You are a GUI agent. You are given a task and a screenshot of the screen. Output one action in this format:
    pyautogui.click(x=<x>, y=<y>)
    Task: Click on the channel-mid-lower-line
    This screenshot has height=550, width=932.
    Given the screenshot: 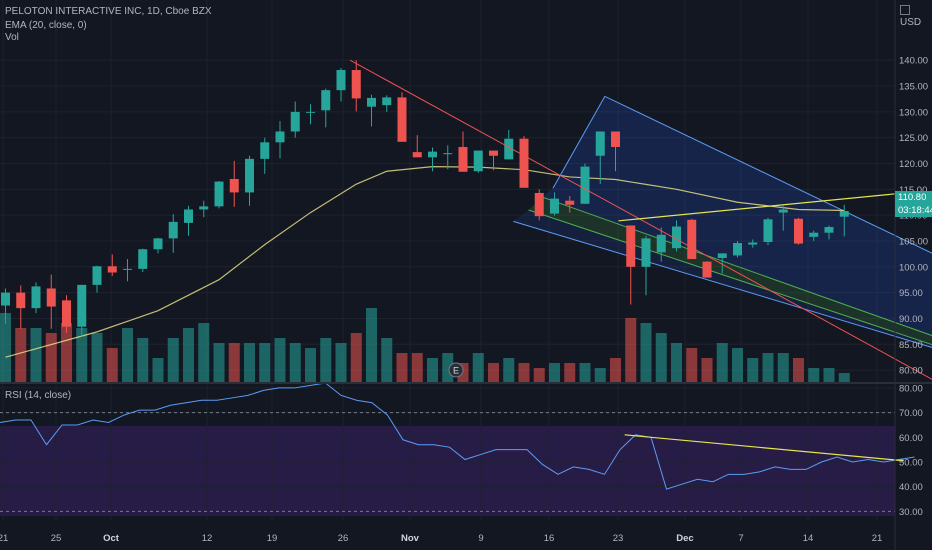 What is the action you would take?
    pyautogui.click(x=730, y=277)
    